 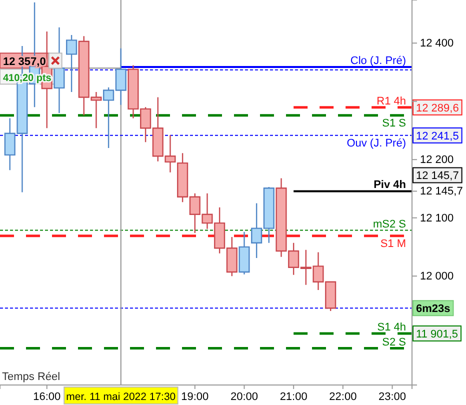 What do you see at coordinates (393, 244) in the screenshot?
I see `ref-line-label: S1 M` at bounding box center [393, 244].